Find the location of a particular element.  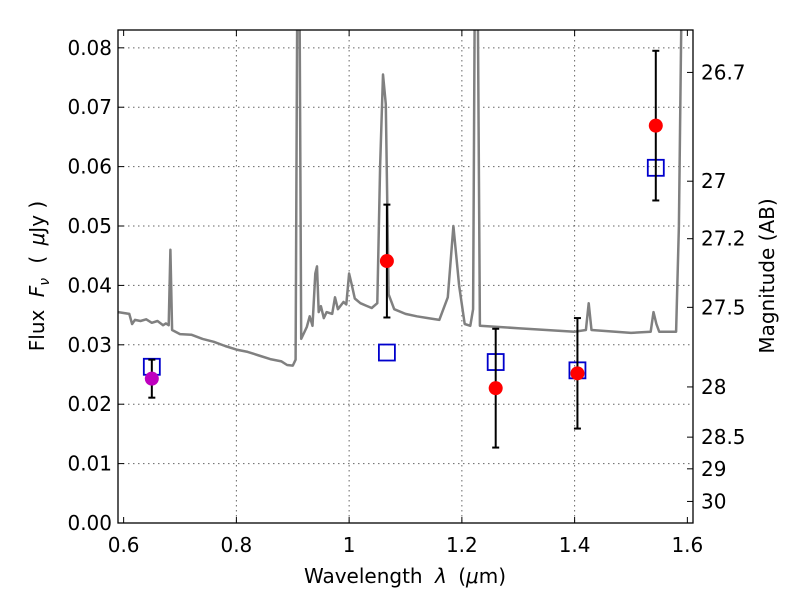

y-tick-label: 0.04 is located at coordinates (89, 285).